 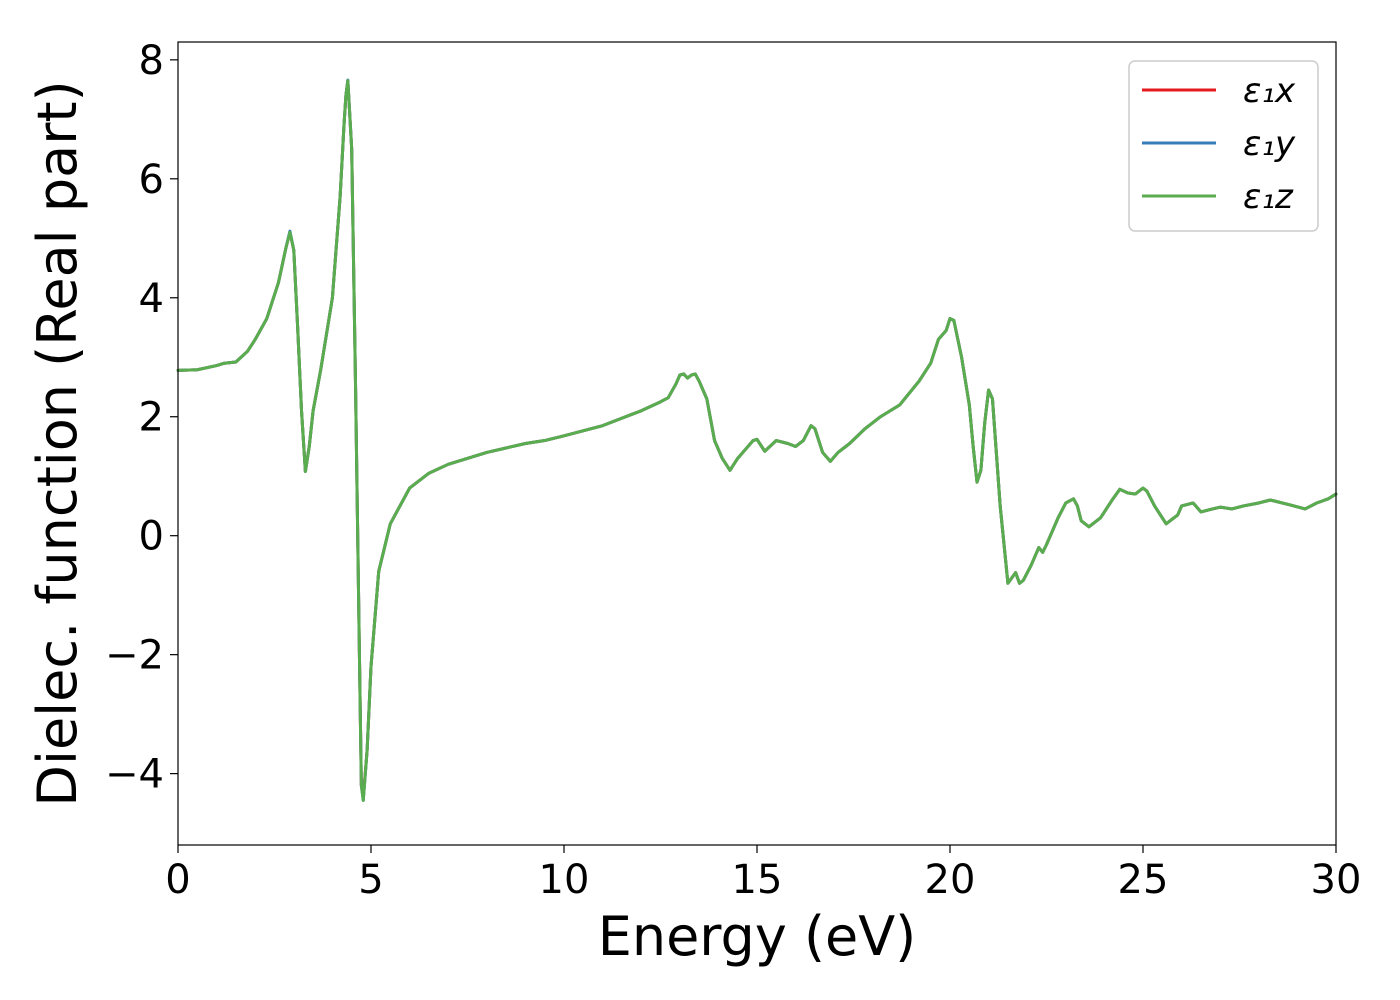 I want to click on legend: ε₁x ε₁y ε₁z, so click(x=1223, y=146).